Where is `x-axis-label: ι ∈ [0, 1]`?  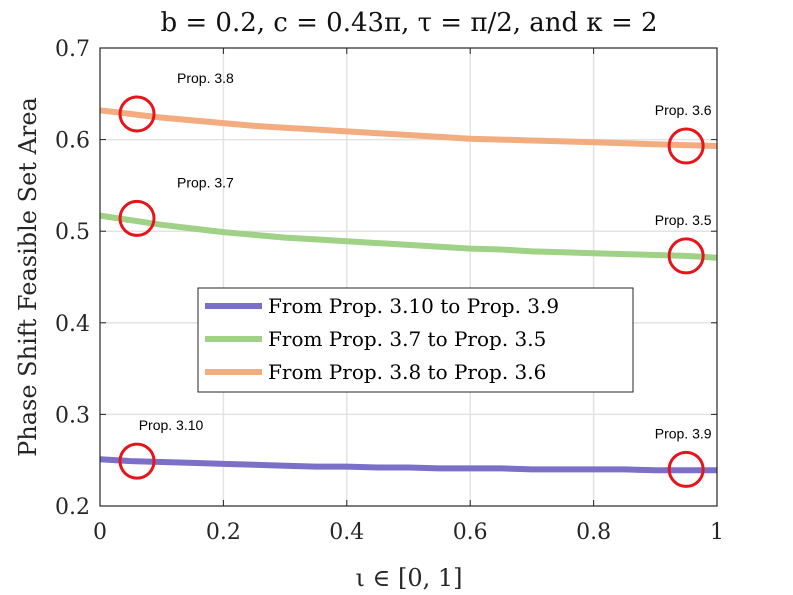 x-axis-label: ι ∈ [0, 1] is located at coordinates (409, 578).